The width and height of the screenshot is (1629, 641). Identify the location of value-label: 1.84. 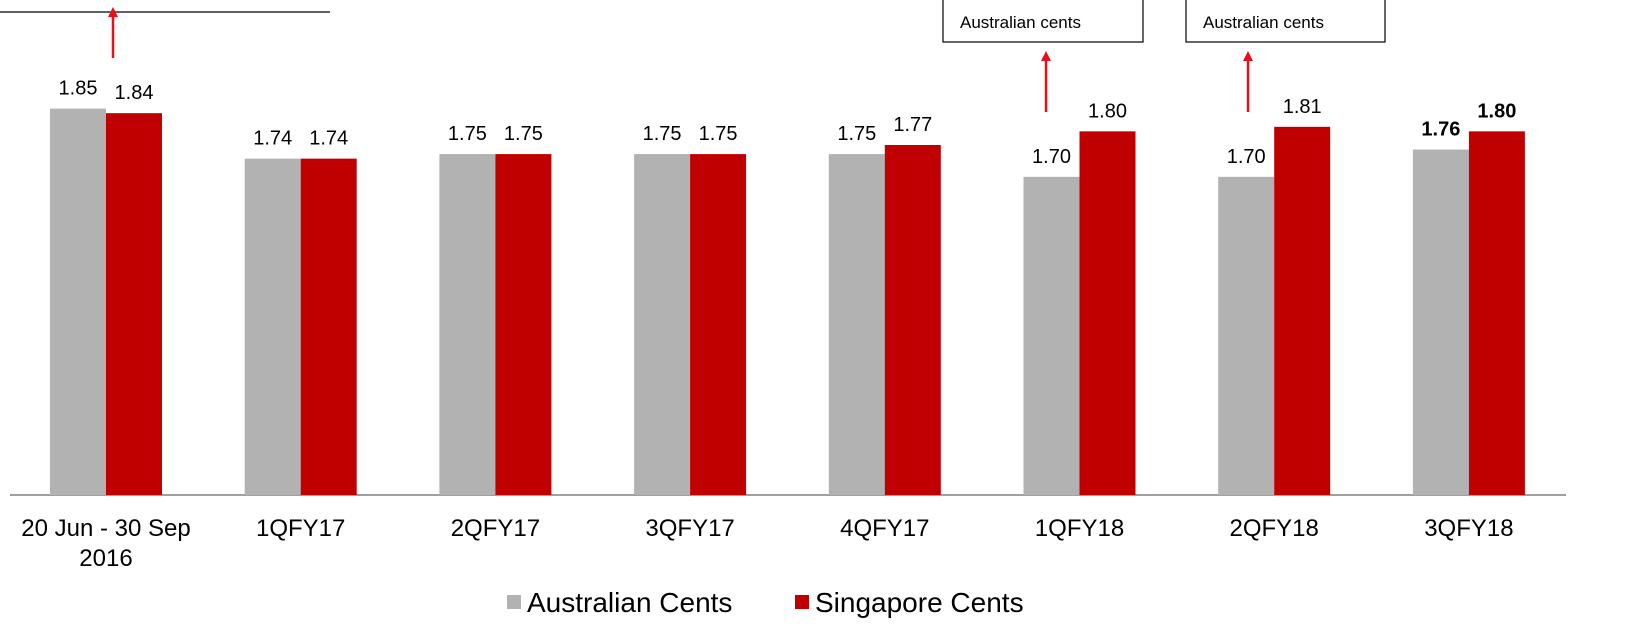
(134, 93).